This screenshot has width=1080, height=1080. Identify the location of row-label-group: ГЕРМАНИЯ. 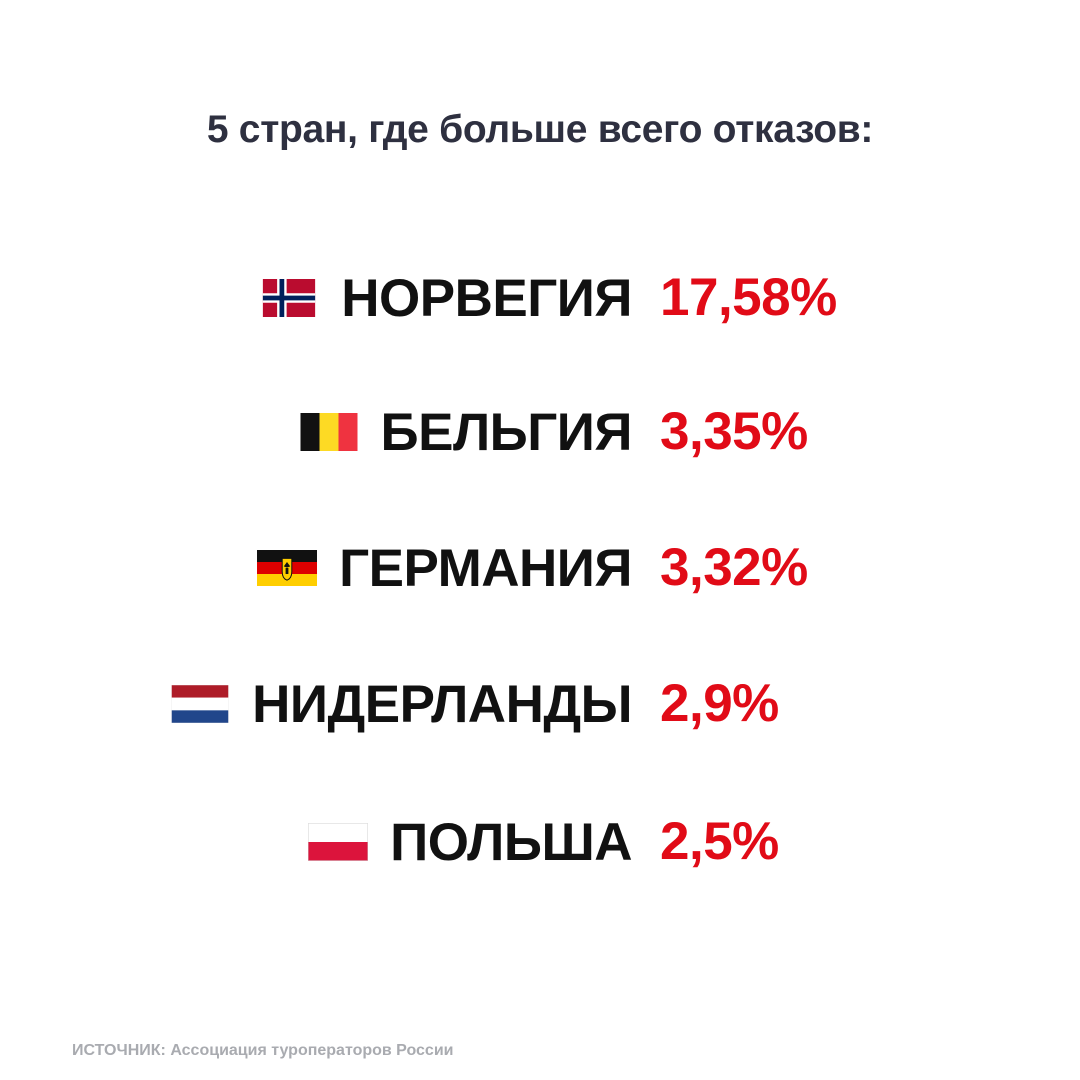
(444, 568).